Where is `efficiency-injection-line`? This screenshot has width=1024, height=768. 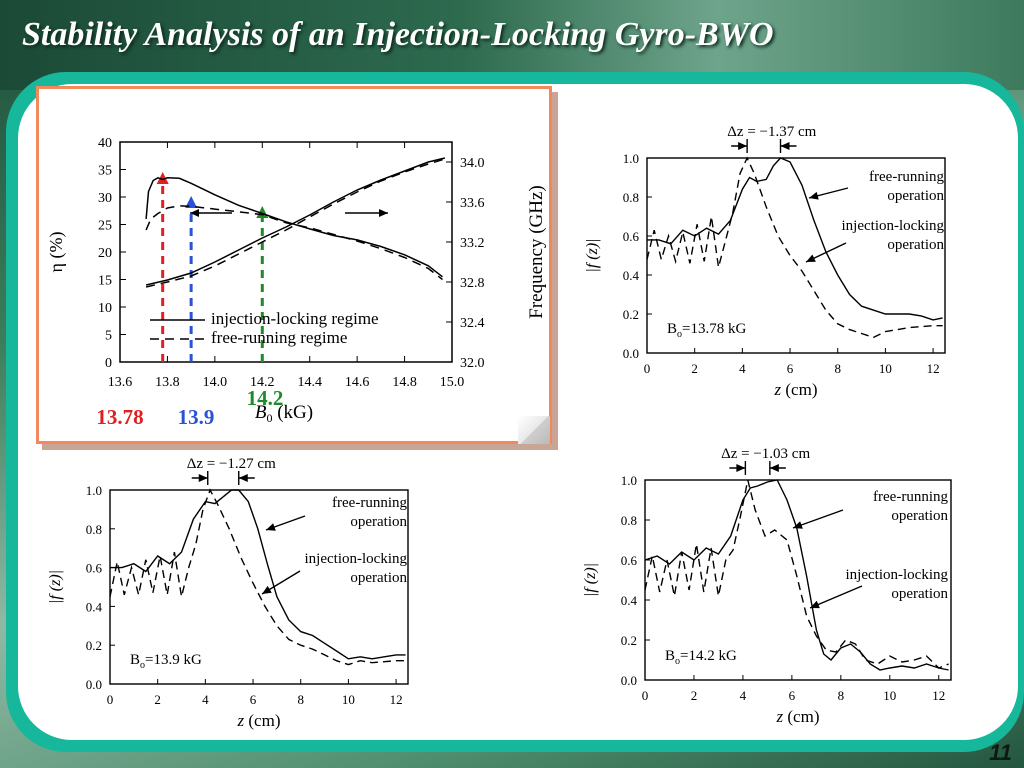
efficiency-injection-line is located at coordinates (294, 227).